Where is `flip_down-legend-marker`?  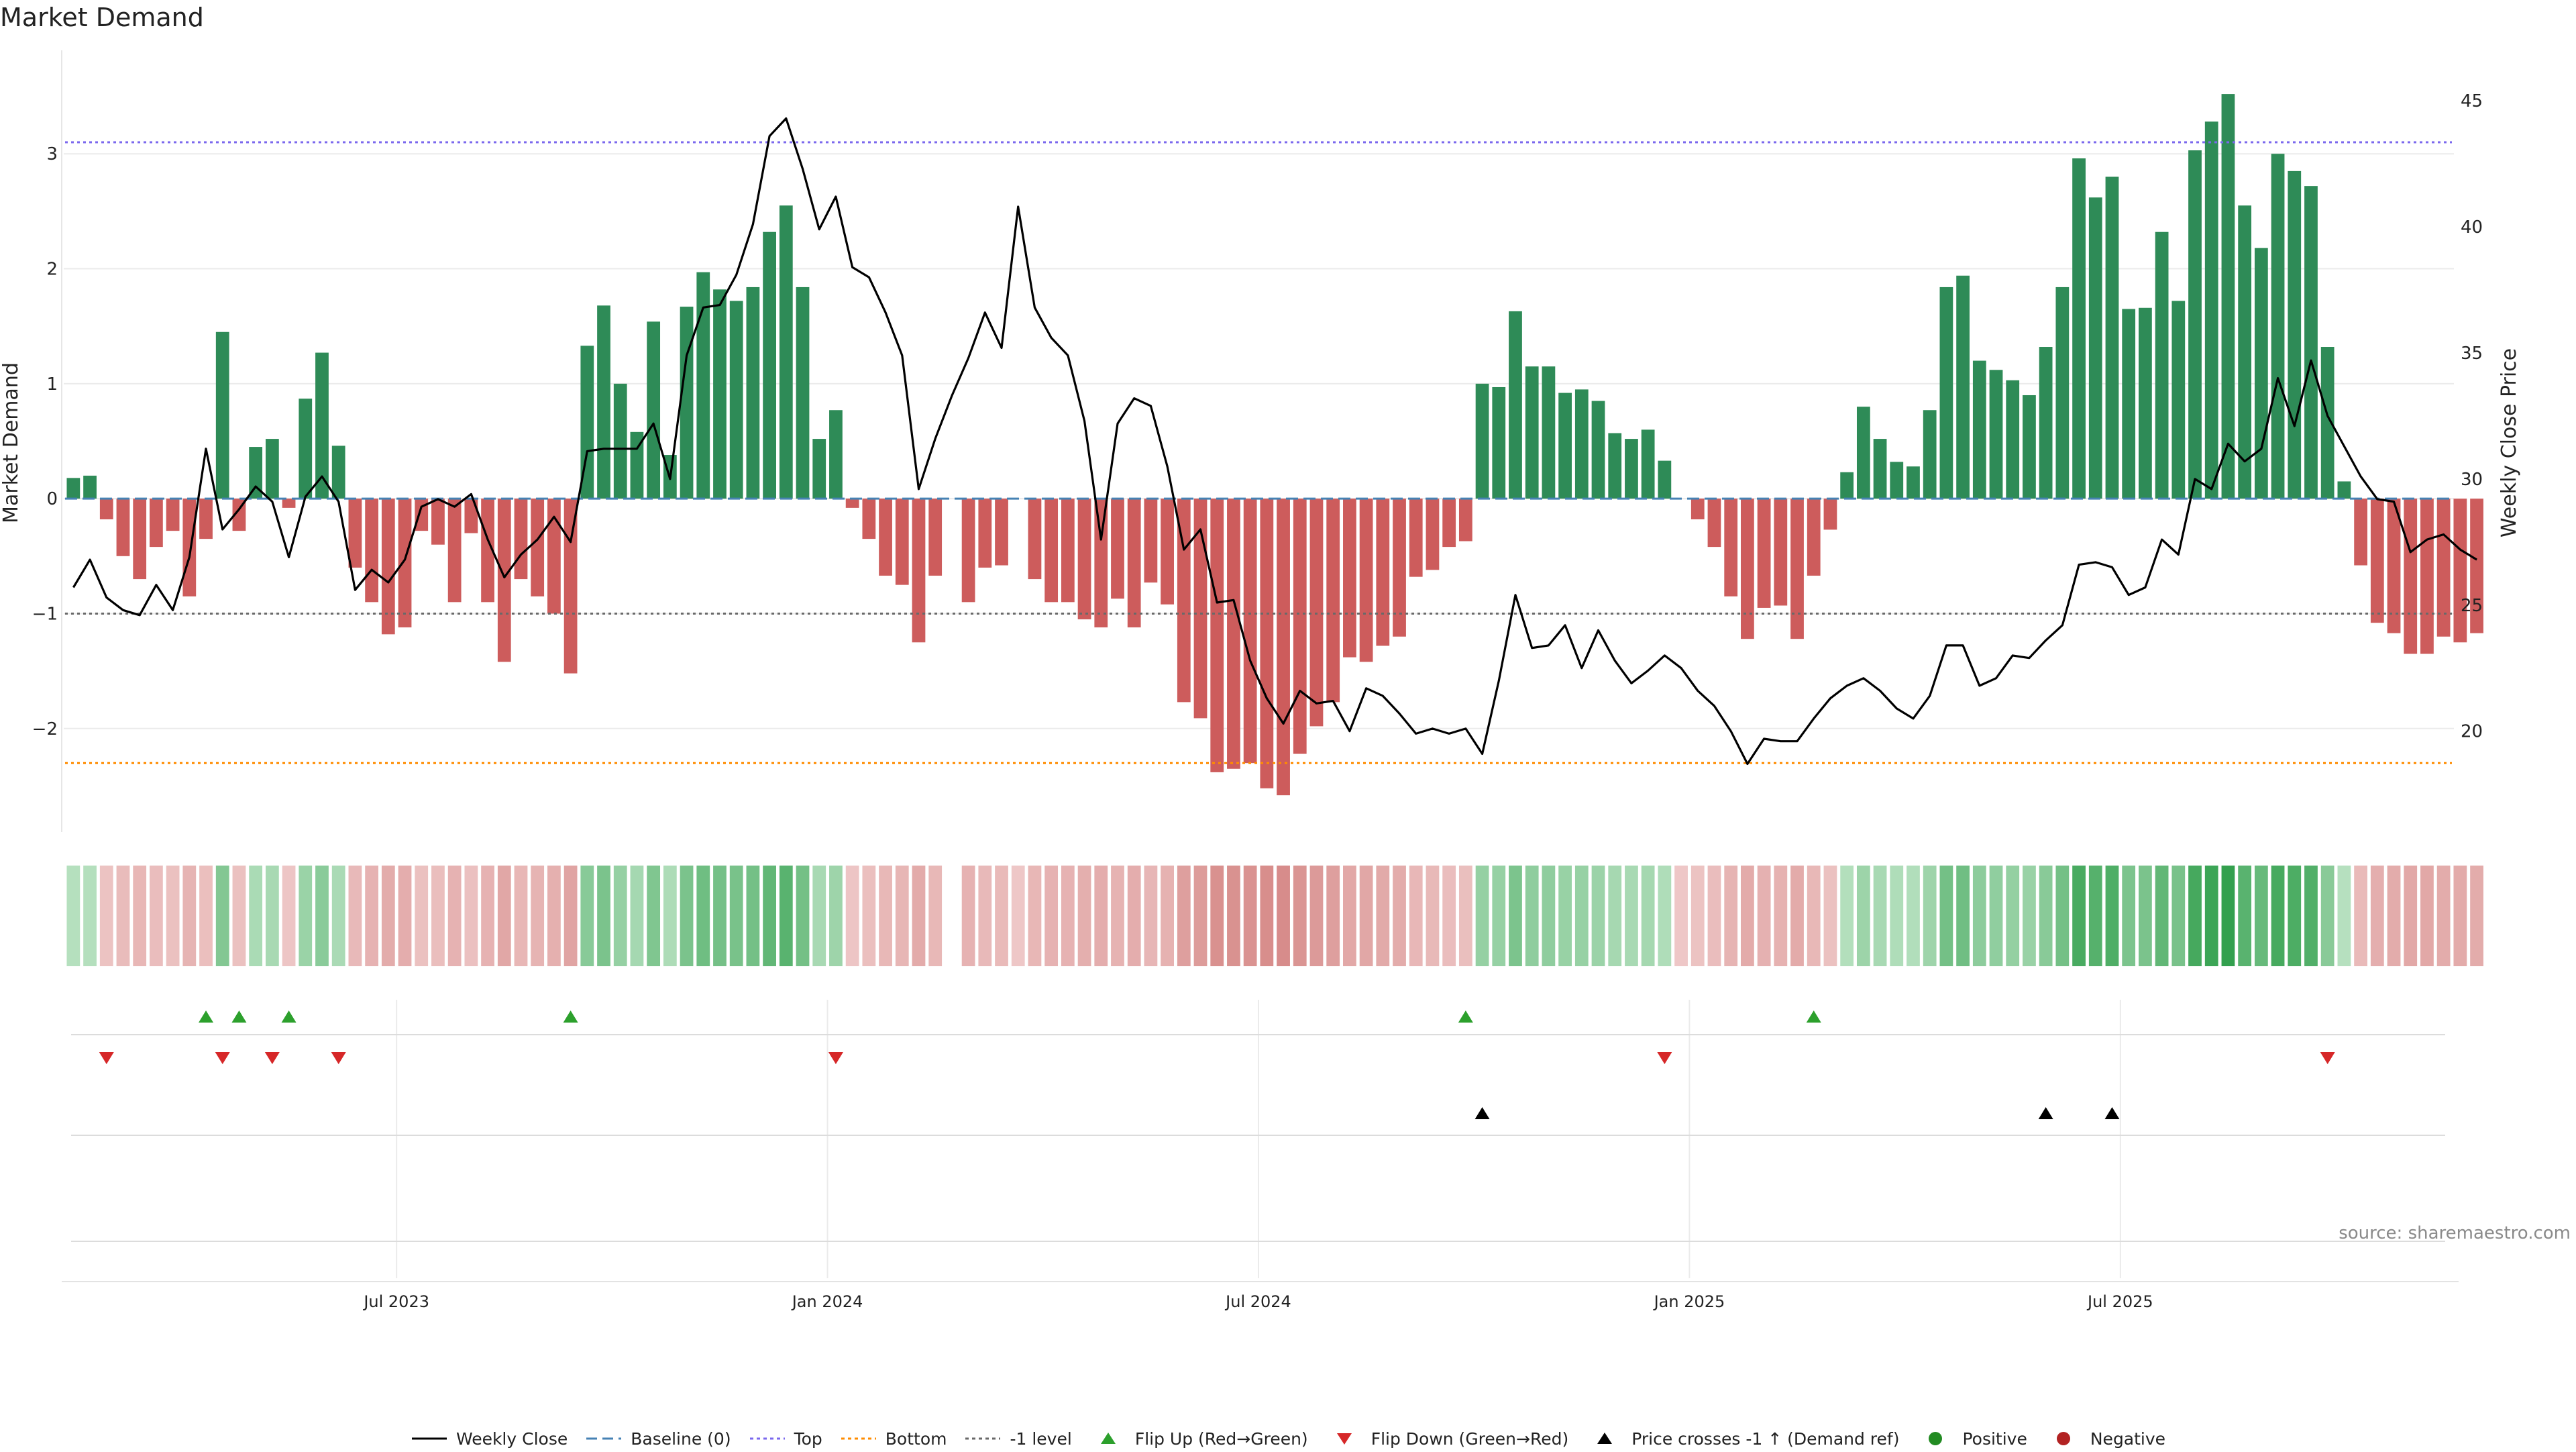
flip_down-legend-marker is located at coordinates (1344, 1439).